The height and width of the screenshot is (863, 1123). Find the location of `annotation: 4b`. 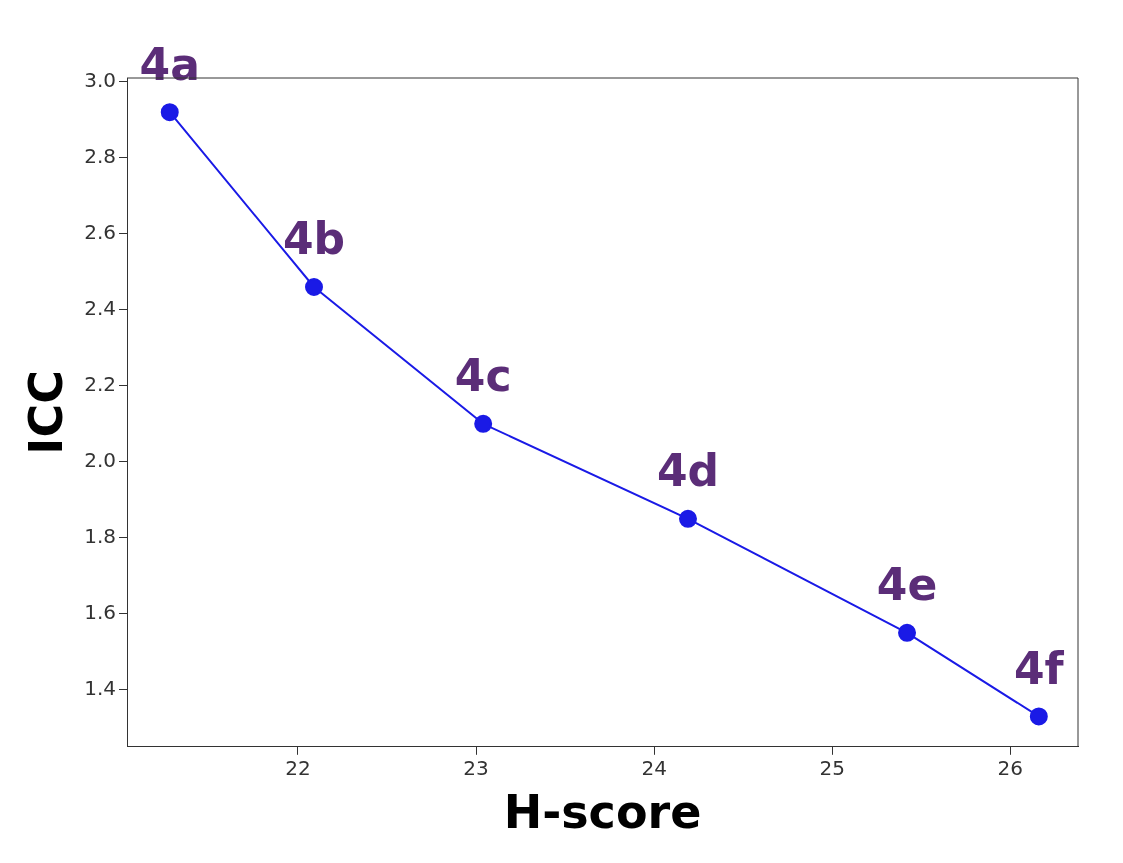

annotation: 4b is located at coordinates (314, 239).